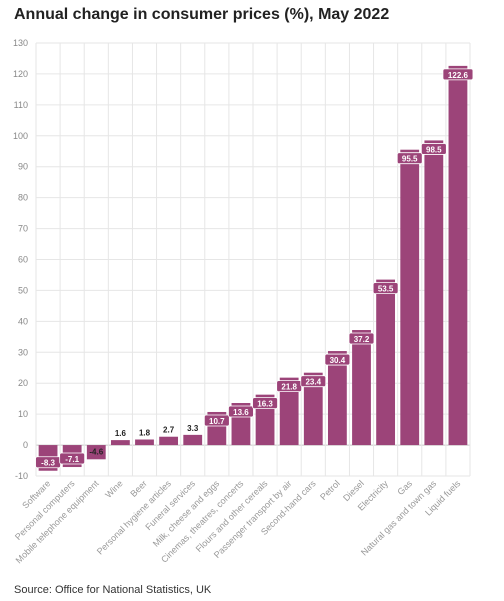  I want to click on y-tick-label: 130, so click(20, 43).